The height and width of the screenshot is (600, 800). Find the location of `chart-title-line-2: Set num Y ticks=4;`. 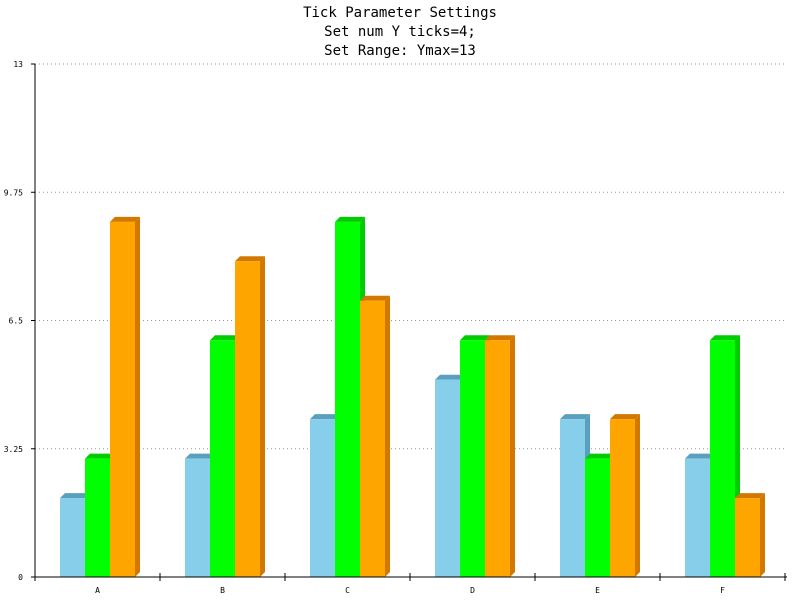

chart-title-line-2: Set num Y ticks=4; is located at coordinates (400, 32).